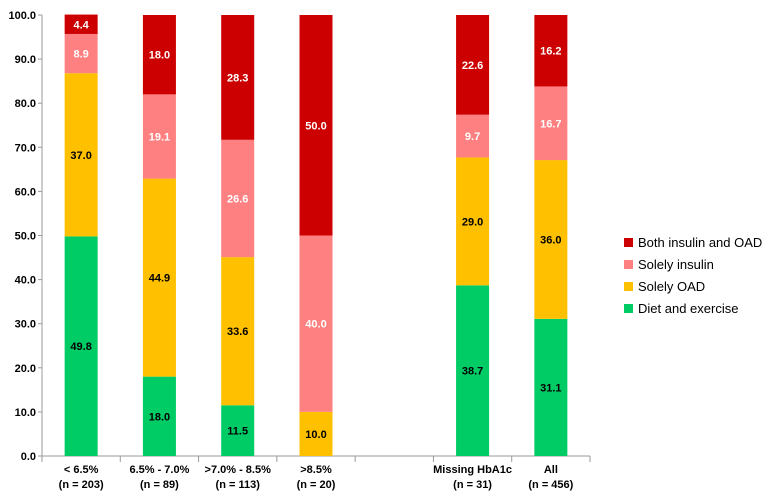 Image resolution: width=777 pixels, height=504 pixels. Describe the element at coordinates (25, 104) in the screenshot. I see `y-tick-label: 80.0` at that location.